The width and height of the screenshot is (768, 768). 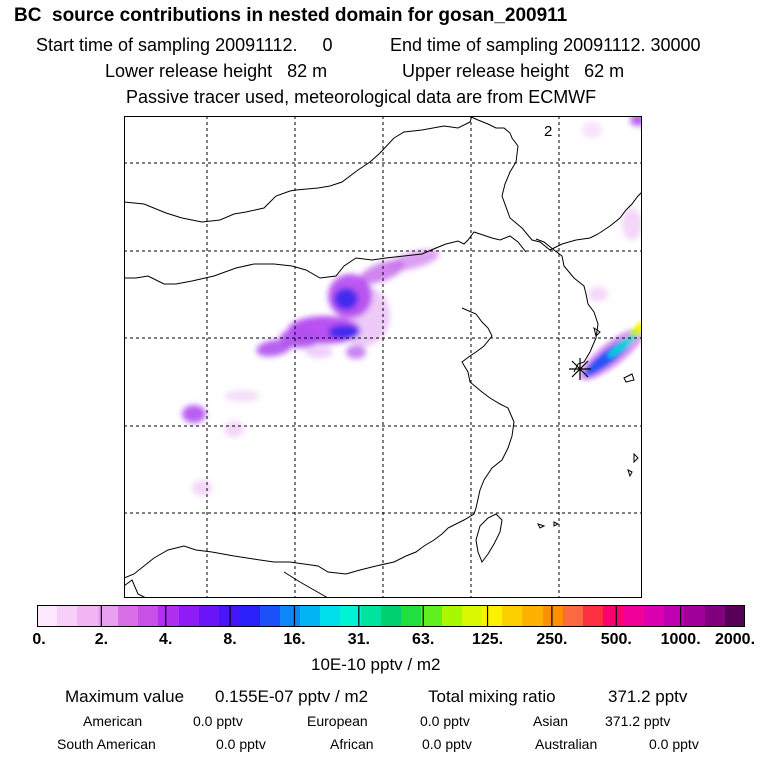 I want to click on colorbar-tick-label: 16., so click(x=294, y=639).